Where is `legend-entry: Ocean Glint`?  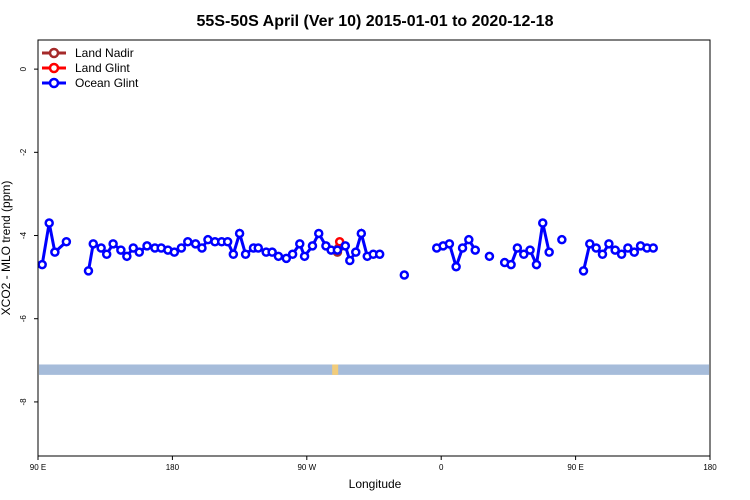 legend-entry: Ocean Glint is located at coordinates (90, 83).